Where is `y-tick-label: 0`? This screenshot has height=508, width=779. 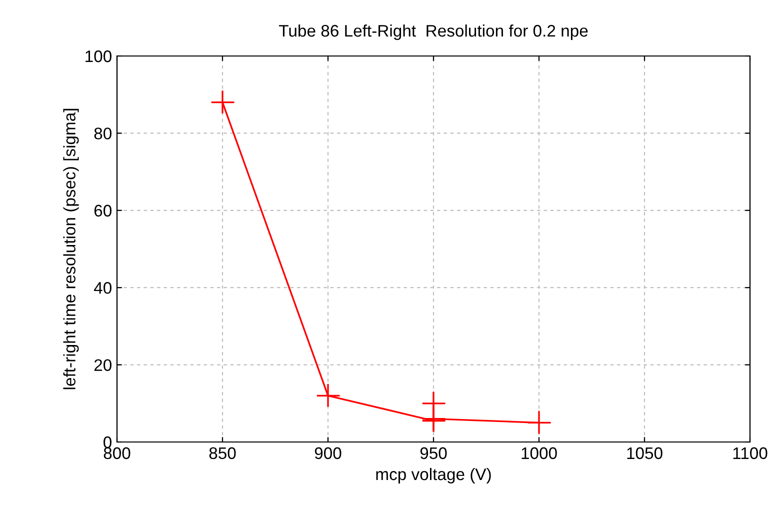
y-tick-label: 0 is located at coordinates (108, 442).